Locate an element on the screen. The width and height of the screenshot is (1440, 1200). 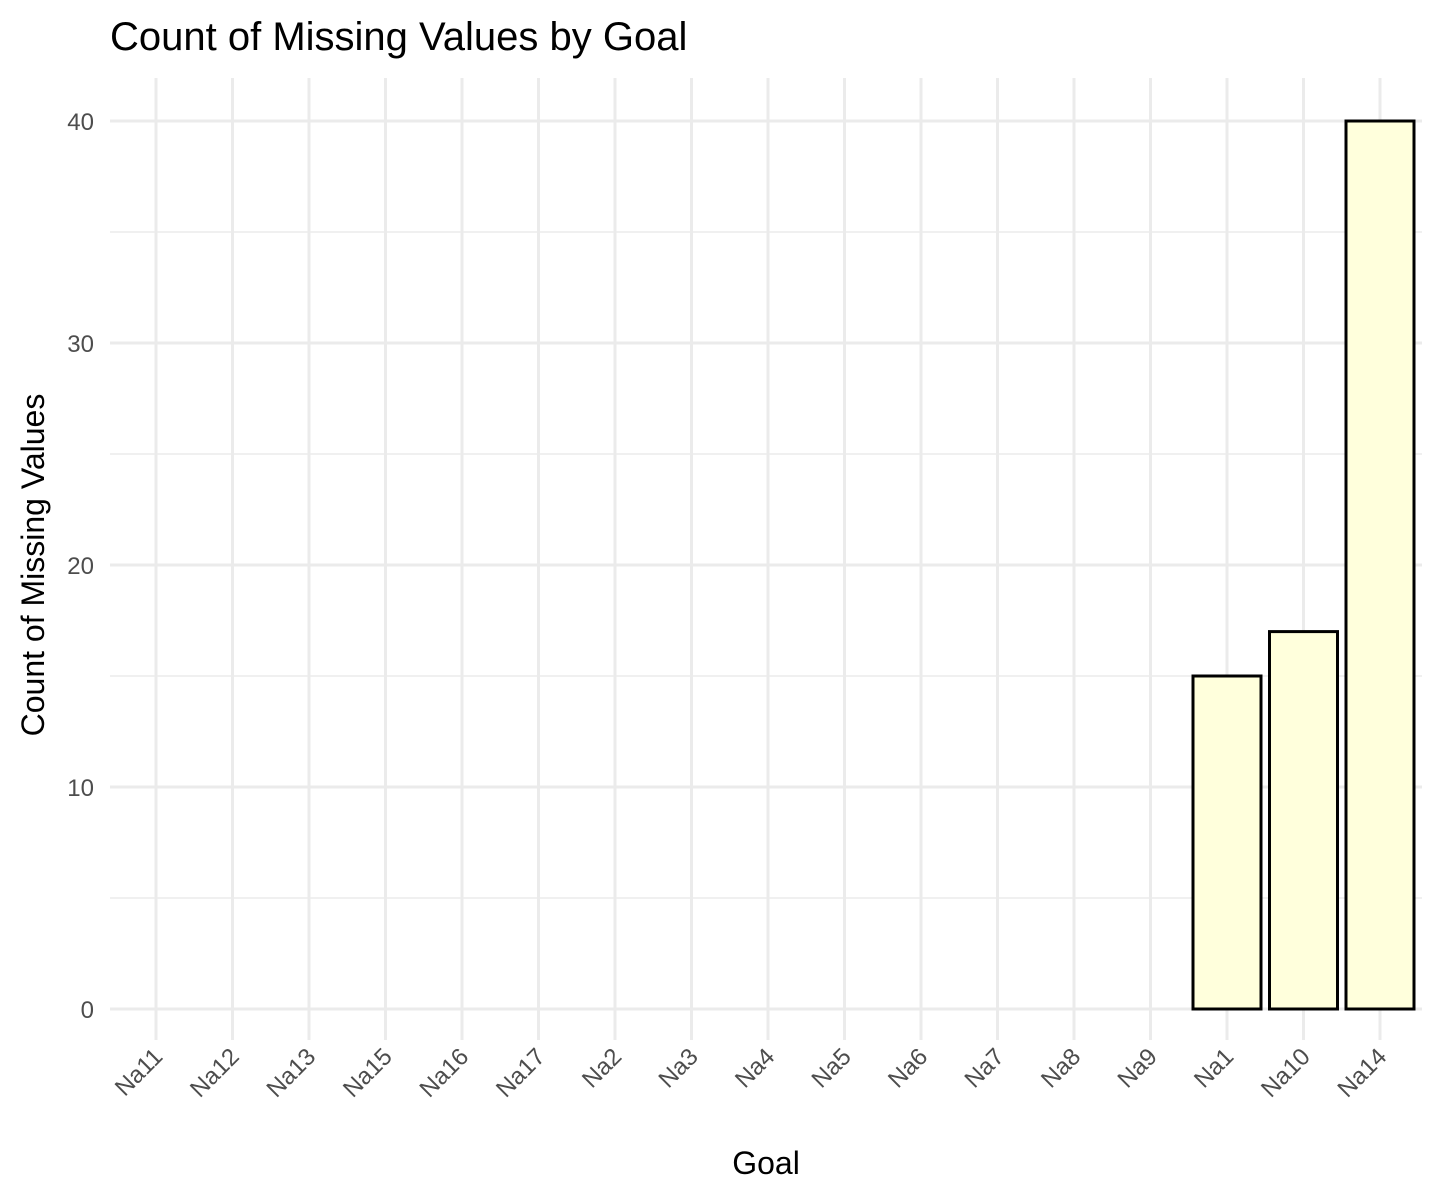
x-tick-label: Na10 is located at coordinates (1286, 1073).